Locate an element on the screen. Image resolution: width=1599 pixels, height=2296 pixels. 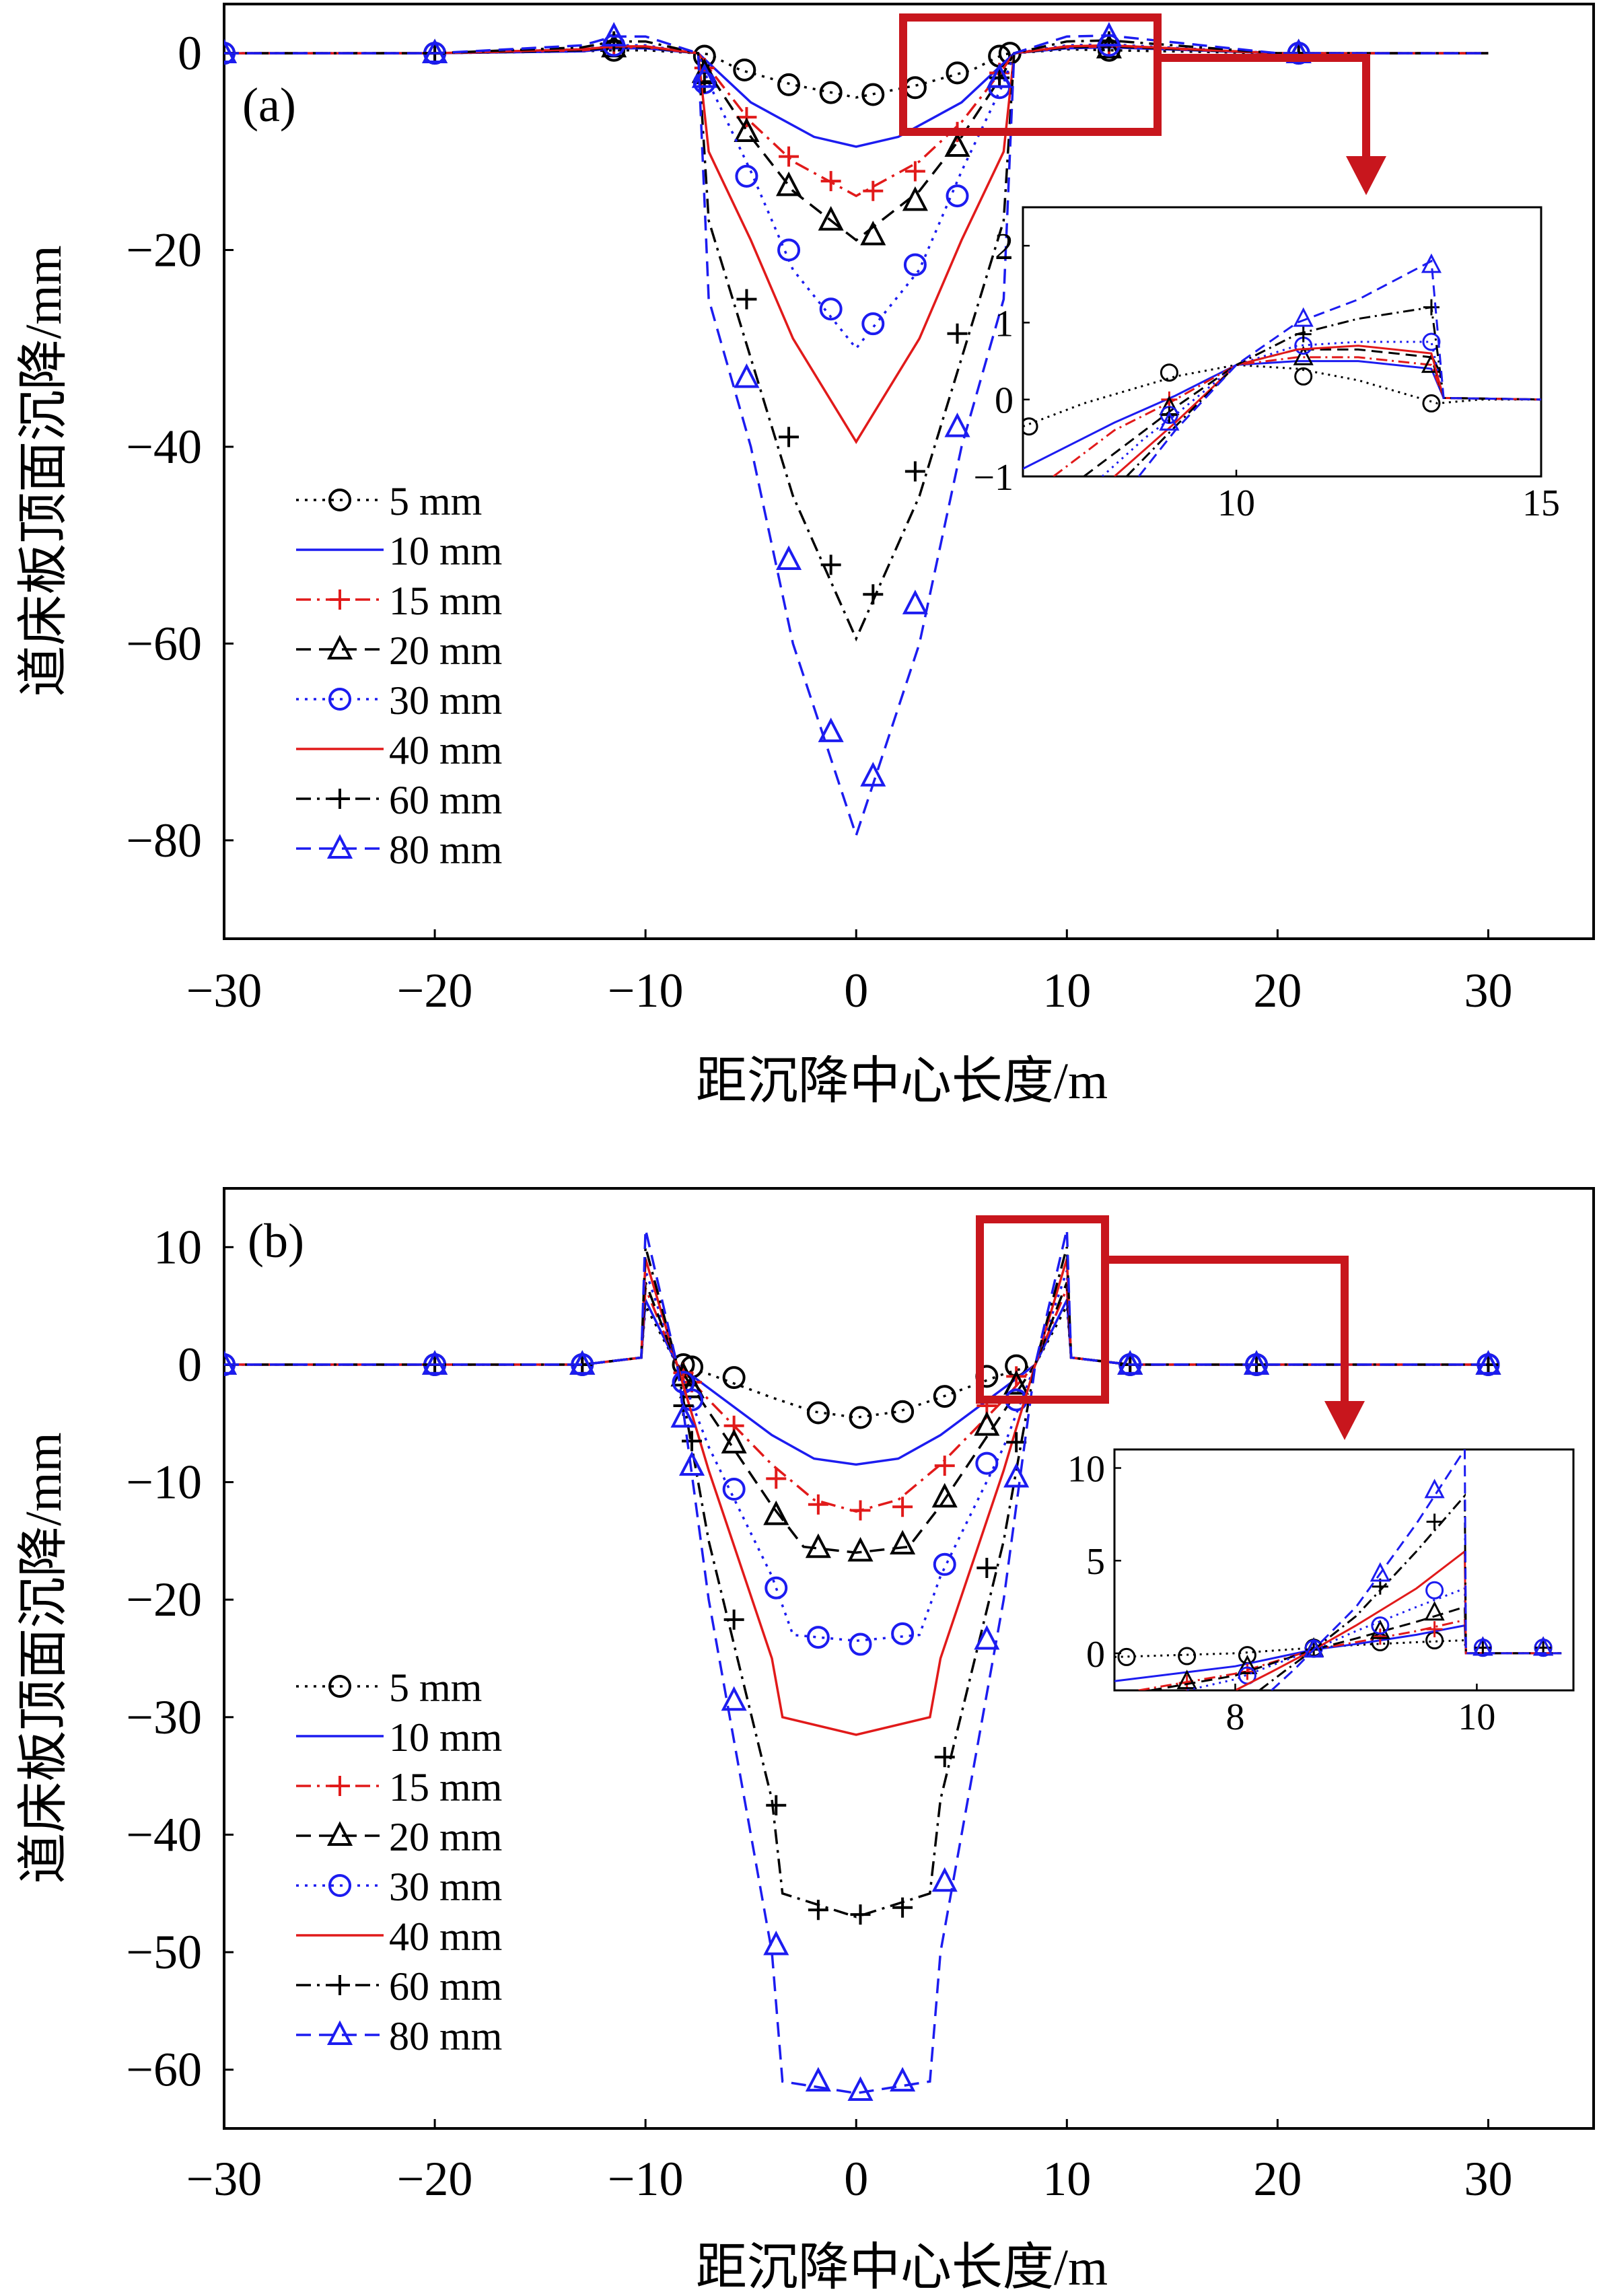
inset-x-tick-label: 15 is located at coordinates (1541, 503).